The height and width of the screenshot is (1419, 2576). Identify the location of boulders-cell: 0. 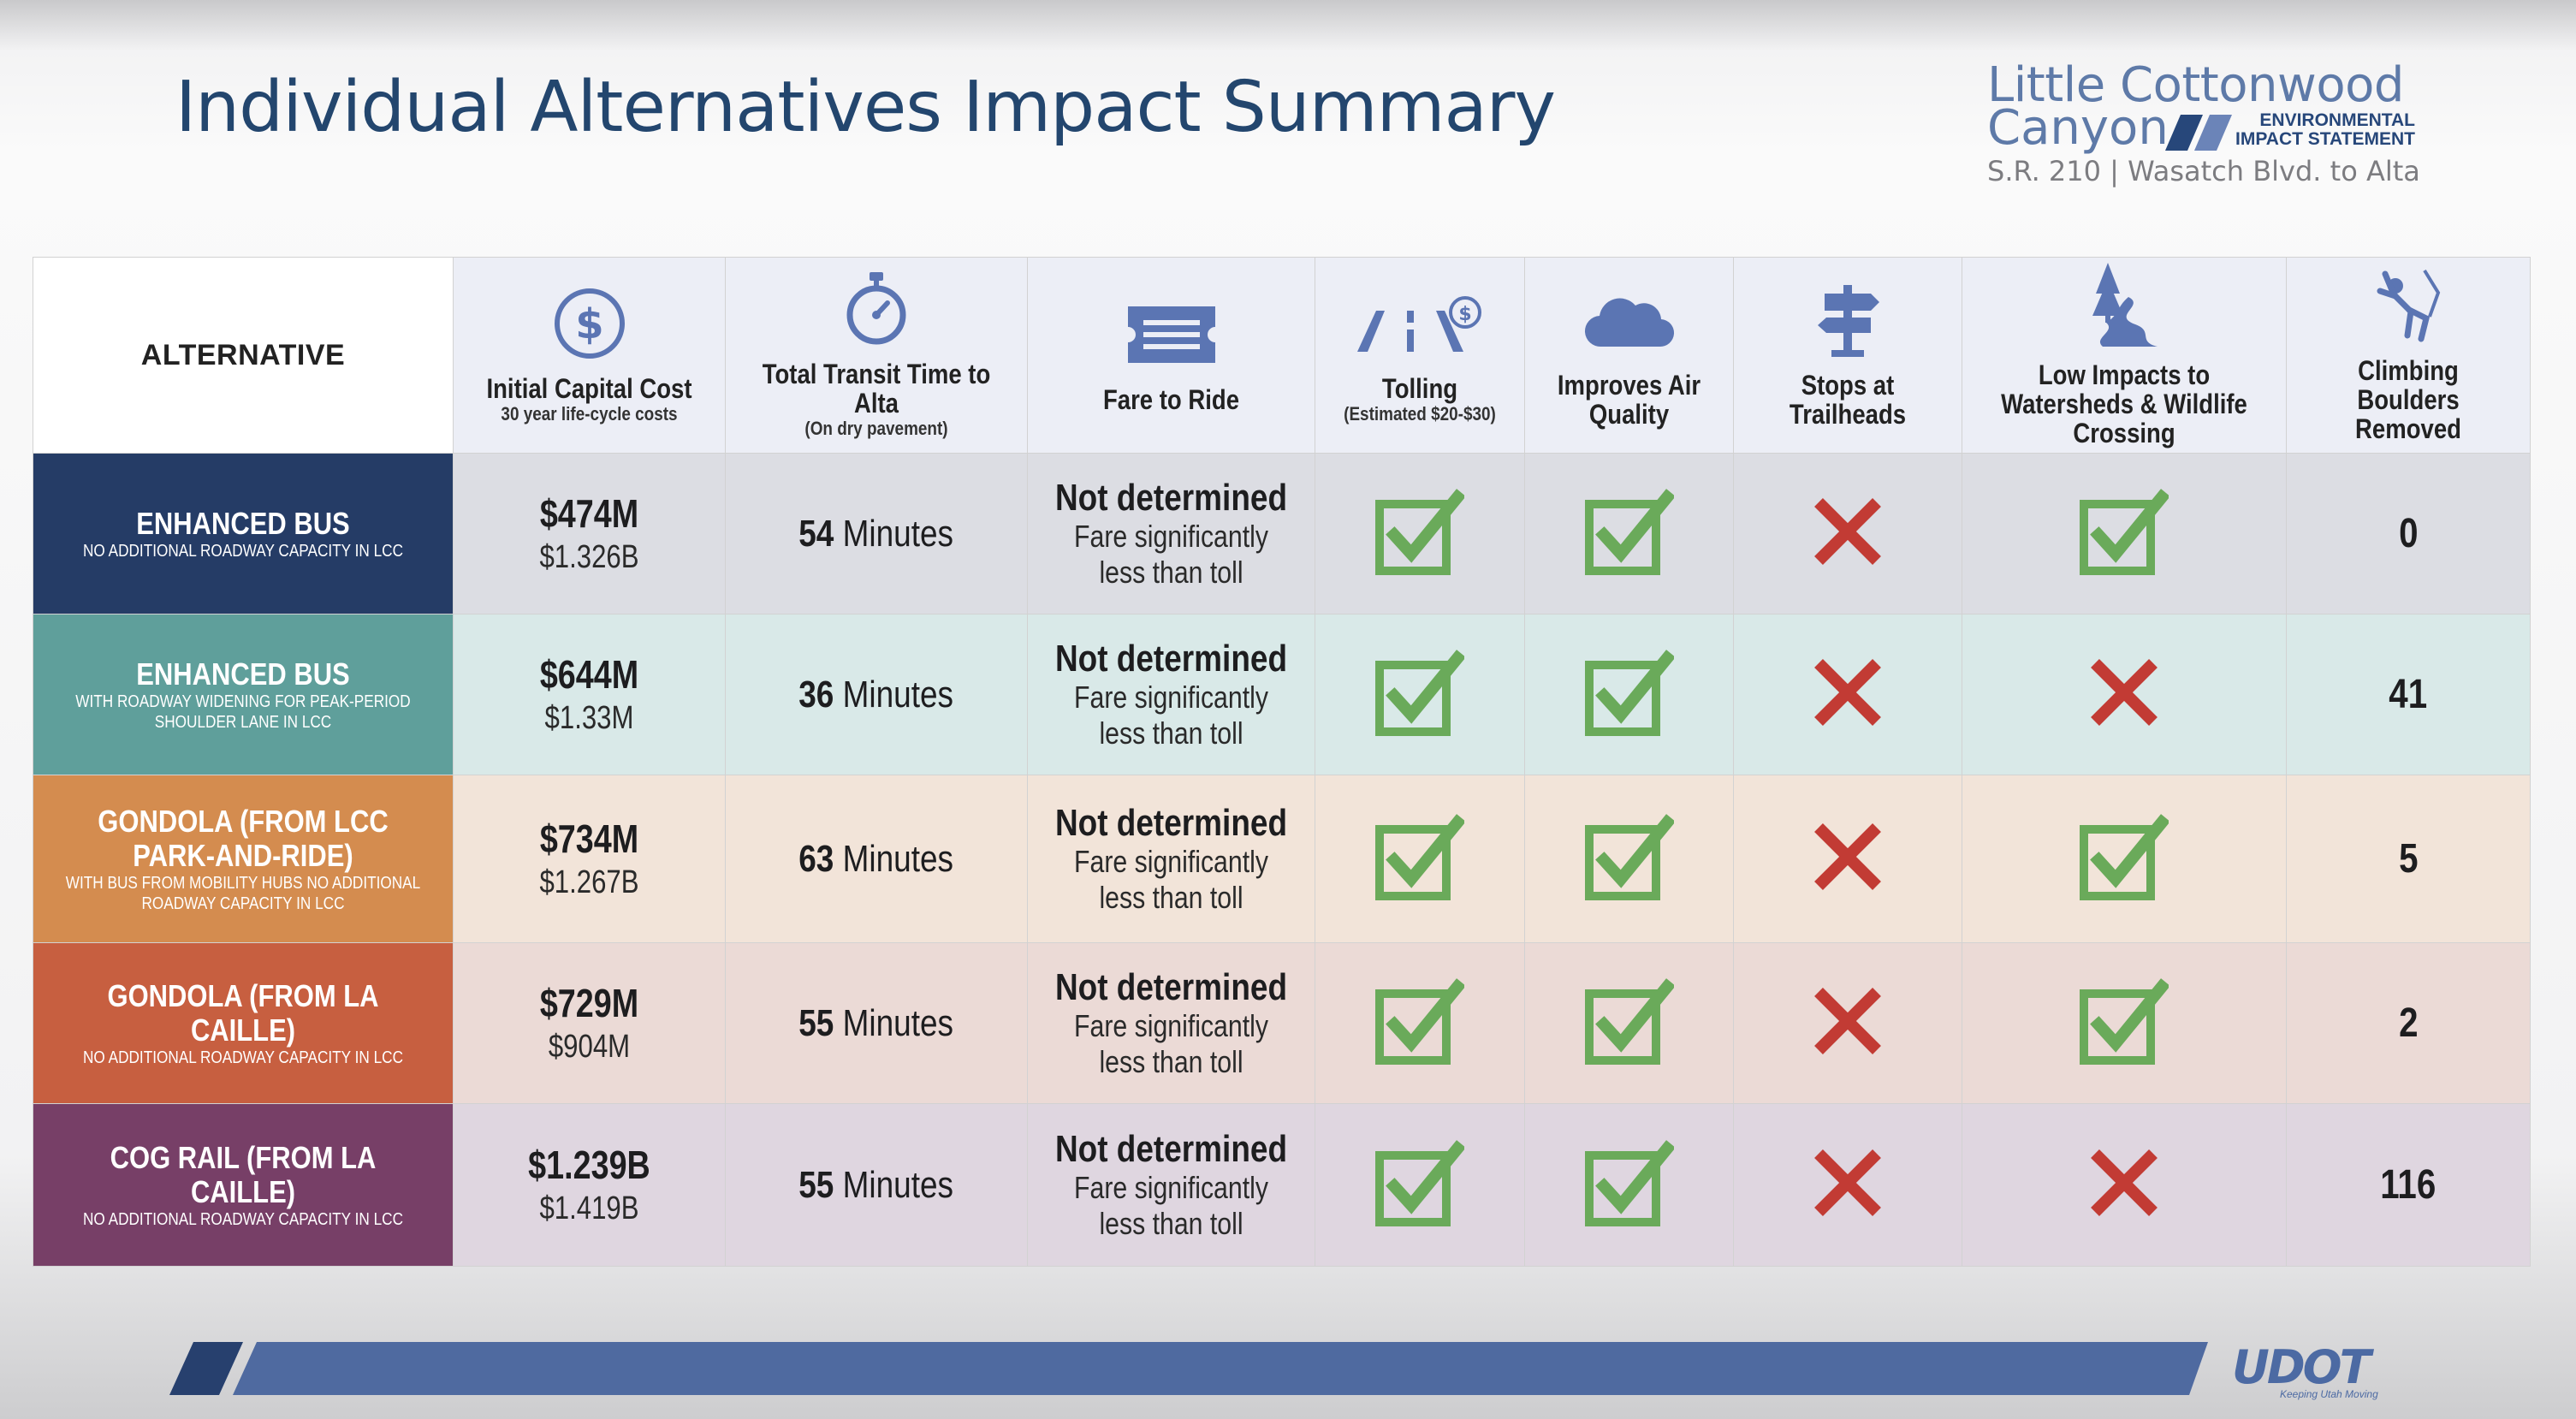
(2408, 534).